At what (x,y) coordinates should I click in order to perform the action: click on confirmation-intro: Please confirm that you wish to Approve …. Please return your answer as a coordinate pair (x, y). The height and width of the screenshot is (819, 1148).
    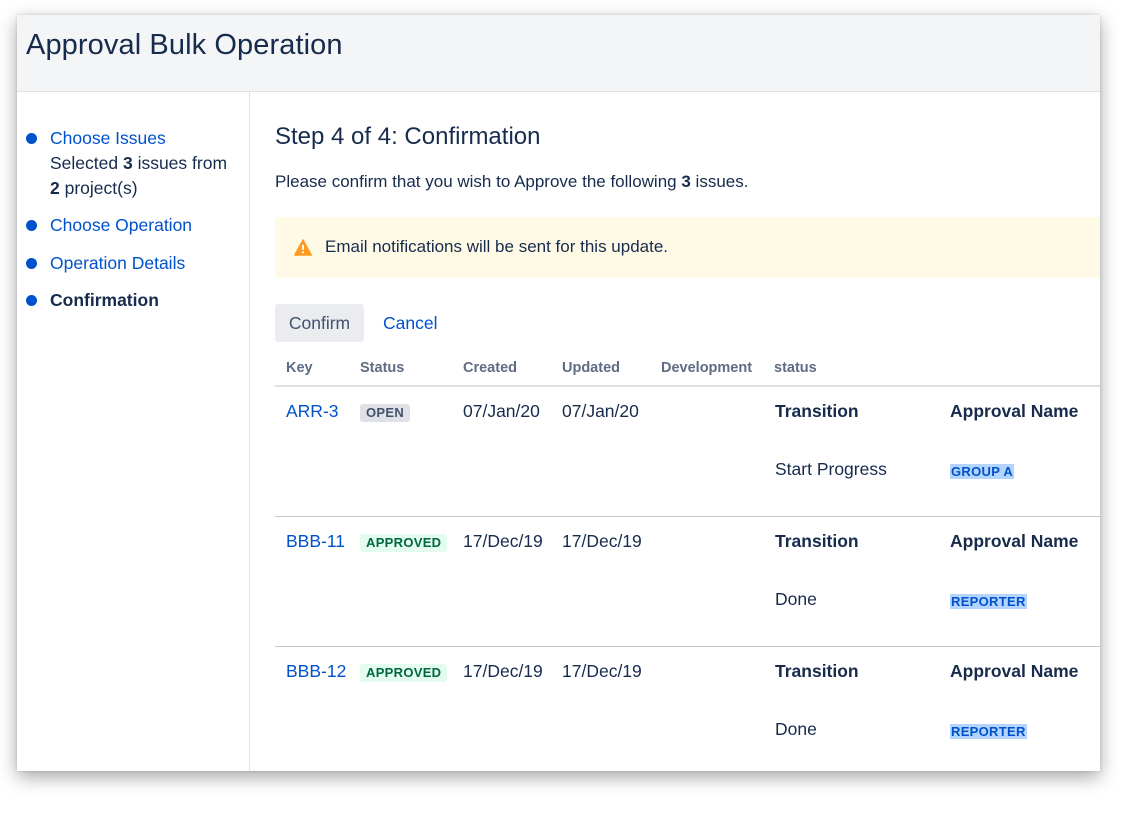
    Looking at the image, I should click on (512, 181).